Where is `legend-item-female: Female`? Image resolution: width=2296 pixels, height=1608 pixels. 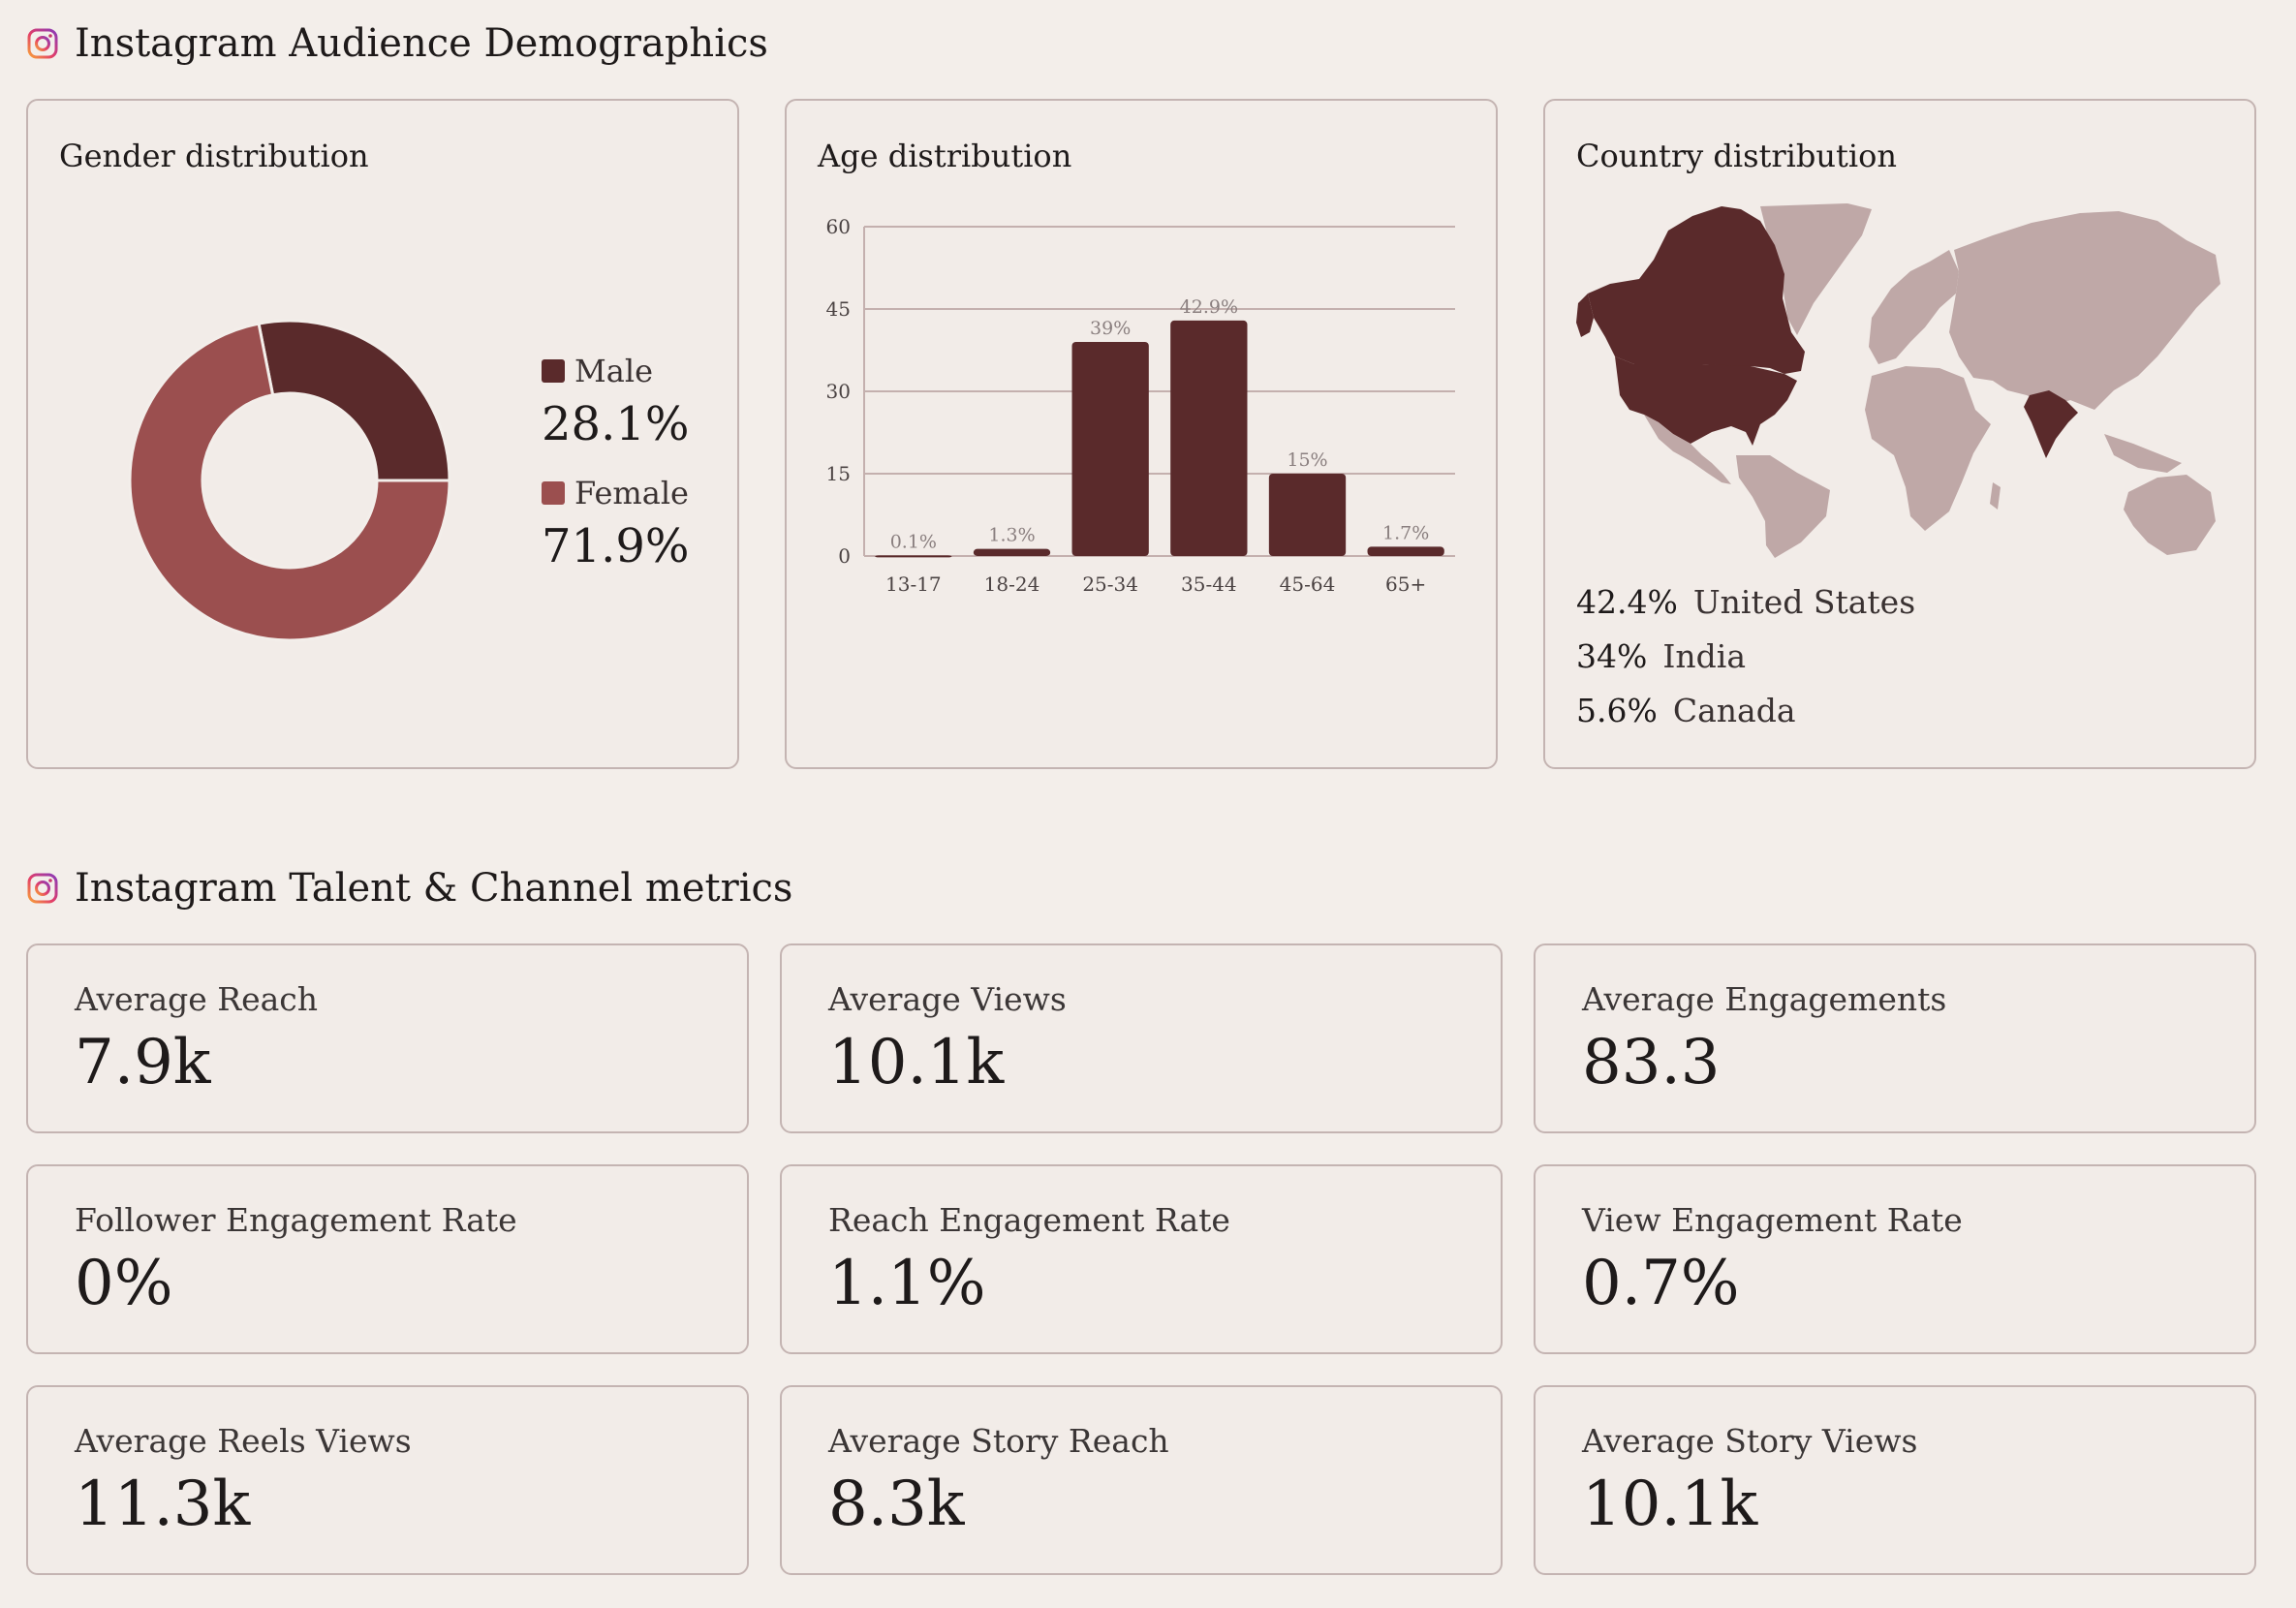
legend-item-female: Female is located at coordinates (615, 493).